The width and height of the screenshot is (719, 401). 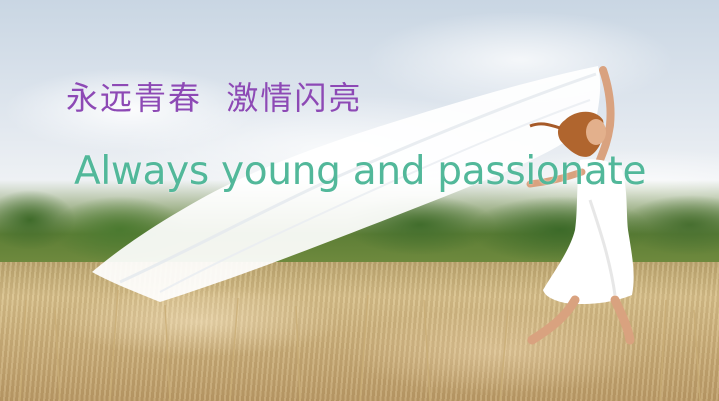 I want to click on raised-arm, so click(x=605, y=115).